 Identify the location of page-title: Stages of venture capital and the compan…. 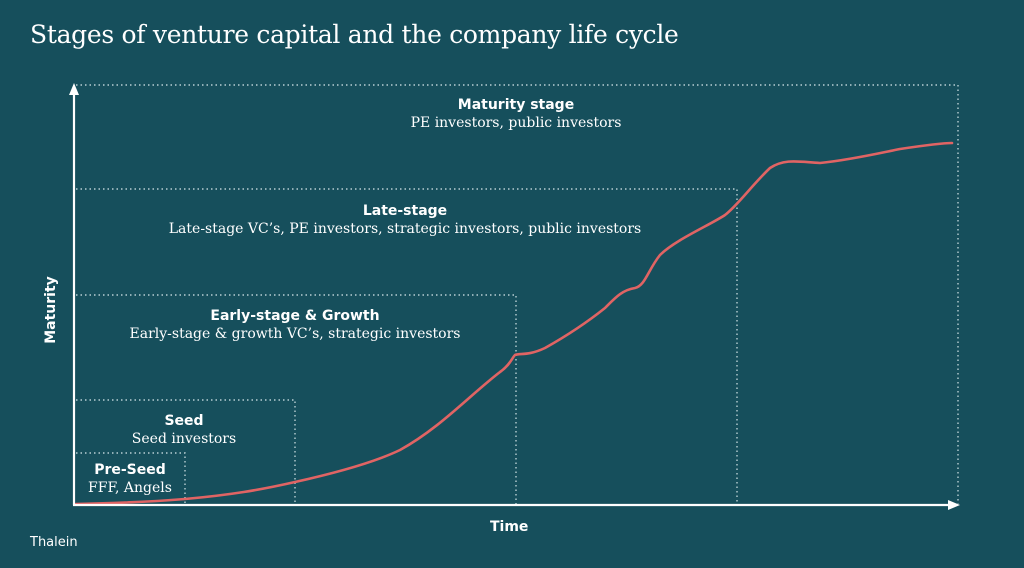
(354, 34).